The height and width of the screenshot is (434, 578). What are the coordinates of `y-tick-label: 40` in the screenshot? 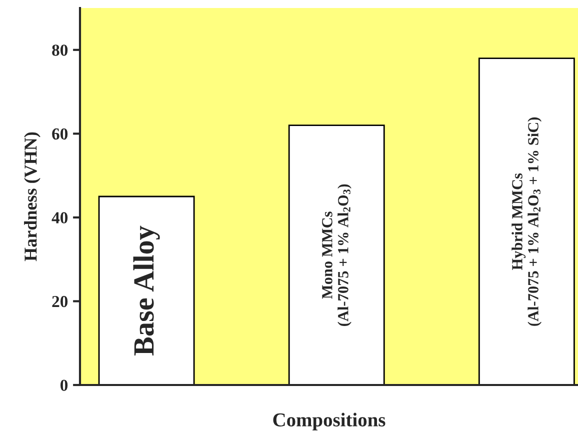 It's located at (60, 218).